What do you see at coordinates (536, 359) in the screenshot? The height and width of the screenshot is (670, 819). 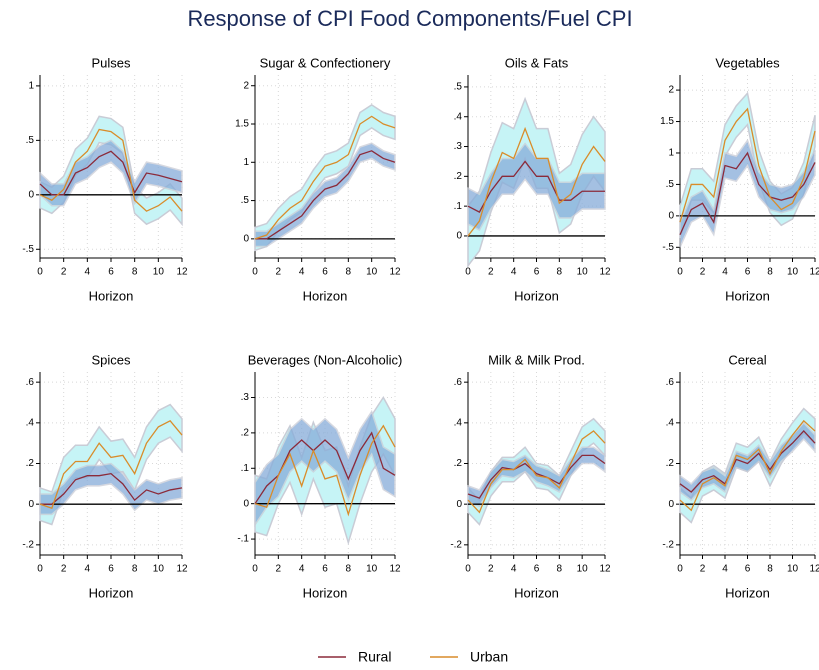 I see `panel-title: Milk & Milk Prod.` at bounding box center [536, 359].